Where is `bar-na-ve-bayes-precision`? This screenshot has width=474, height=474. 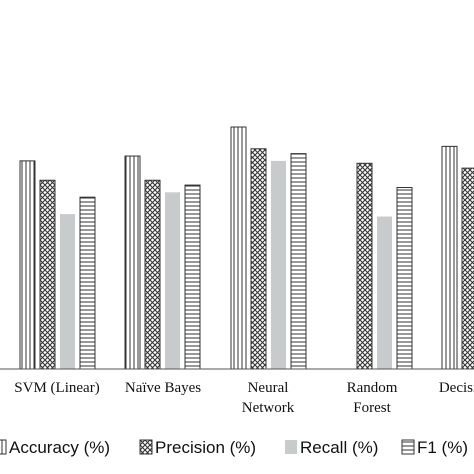
bar-na-ve-bayes-precision is located at coordinates (152, 274).